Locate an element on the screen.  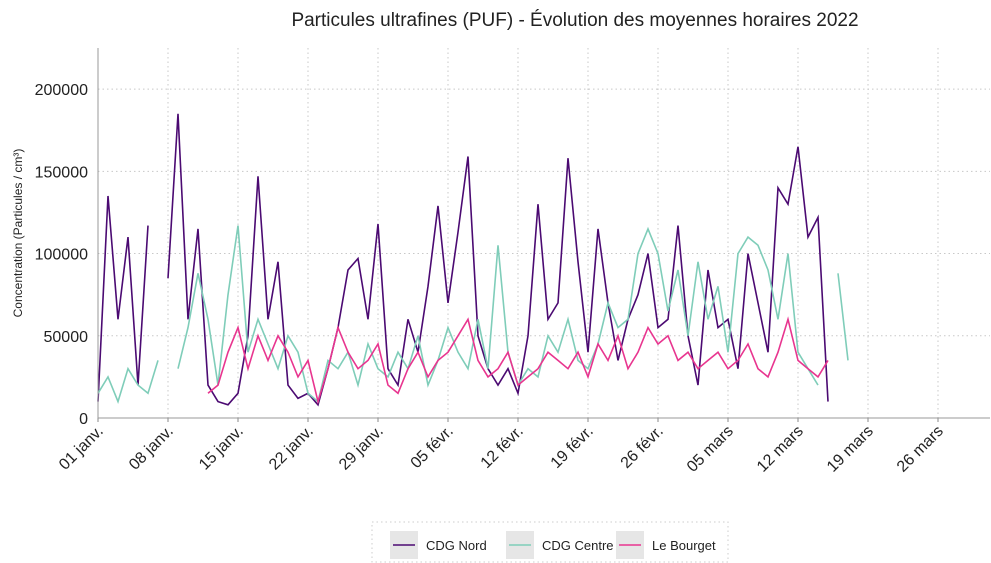
legend-label: CDG Nord is located at coordinates (456, 545).